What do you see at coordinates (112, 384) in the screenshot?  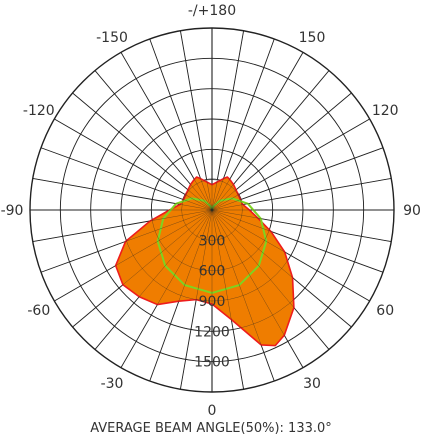 I see `angle-label: -30` at bounding box center [112, 384].